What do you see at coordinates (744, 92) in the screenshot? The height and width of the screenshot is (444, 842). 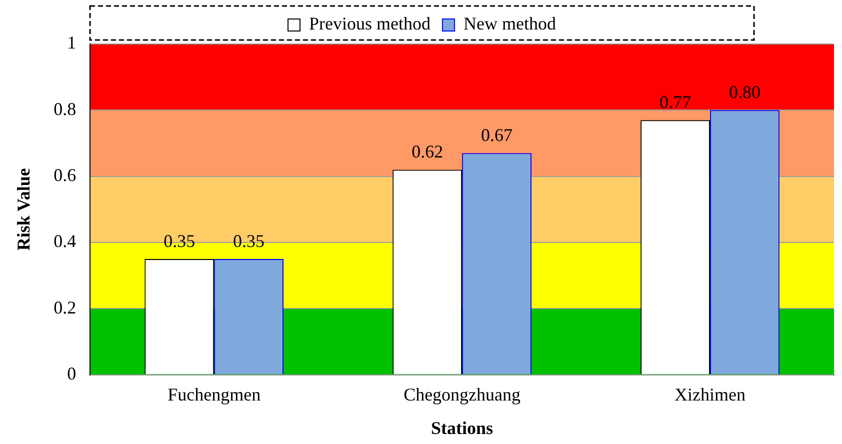 I see `data-label: 0.80` at bounding box center [744, 92].